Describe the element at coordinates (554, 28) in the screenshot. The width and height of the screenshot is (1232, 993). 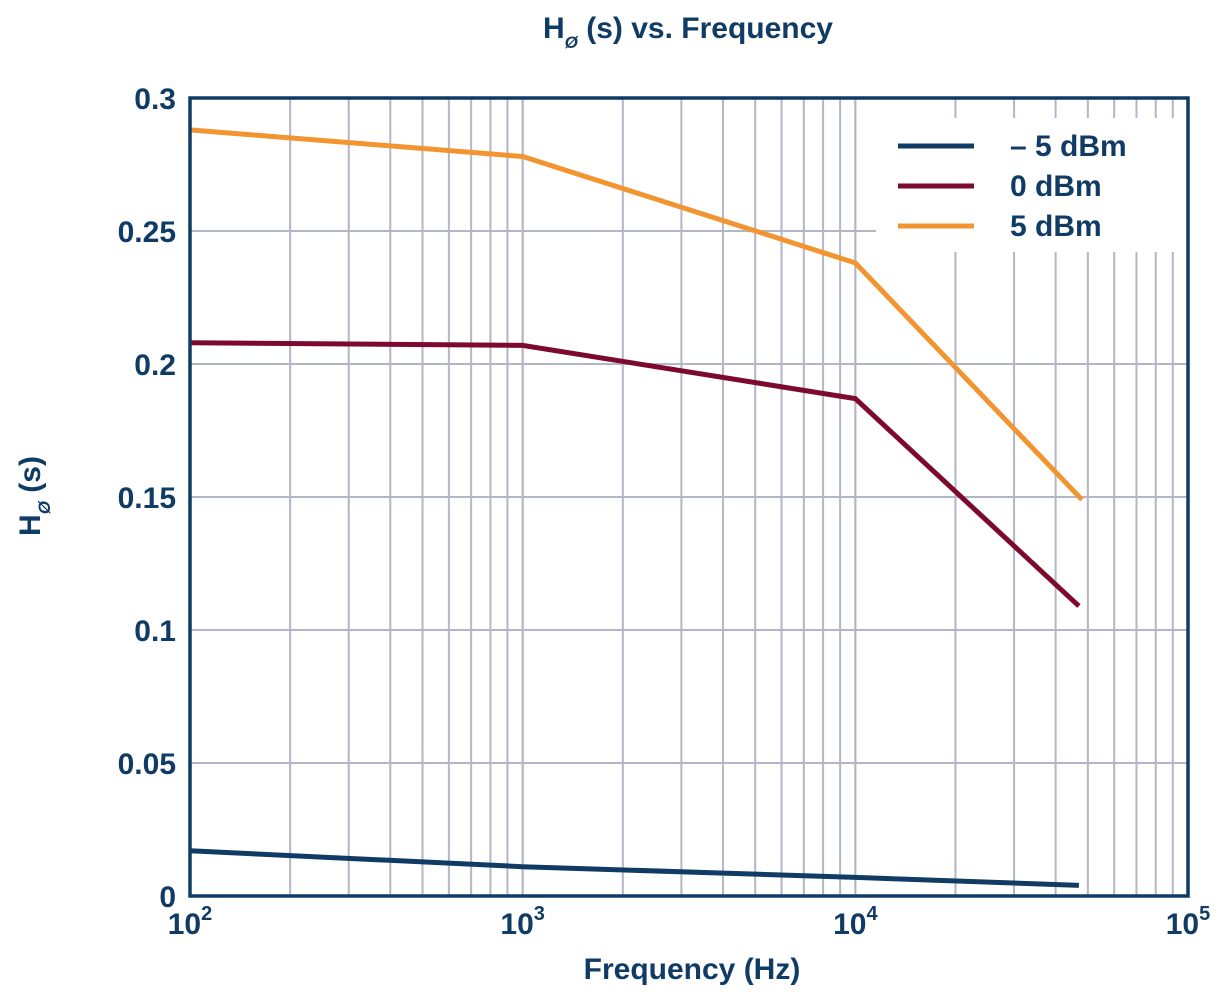
I see `chart-title-main: H` at that location.